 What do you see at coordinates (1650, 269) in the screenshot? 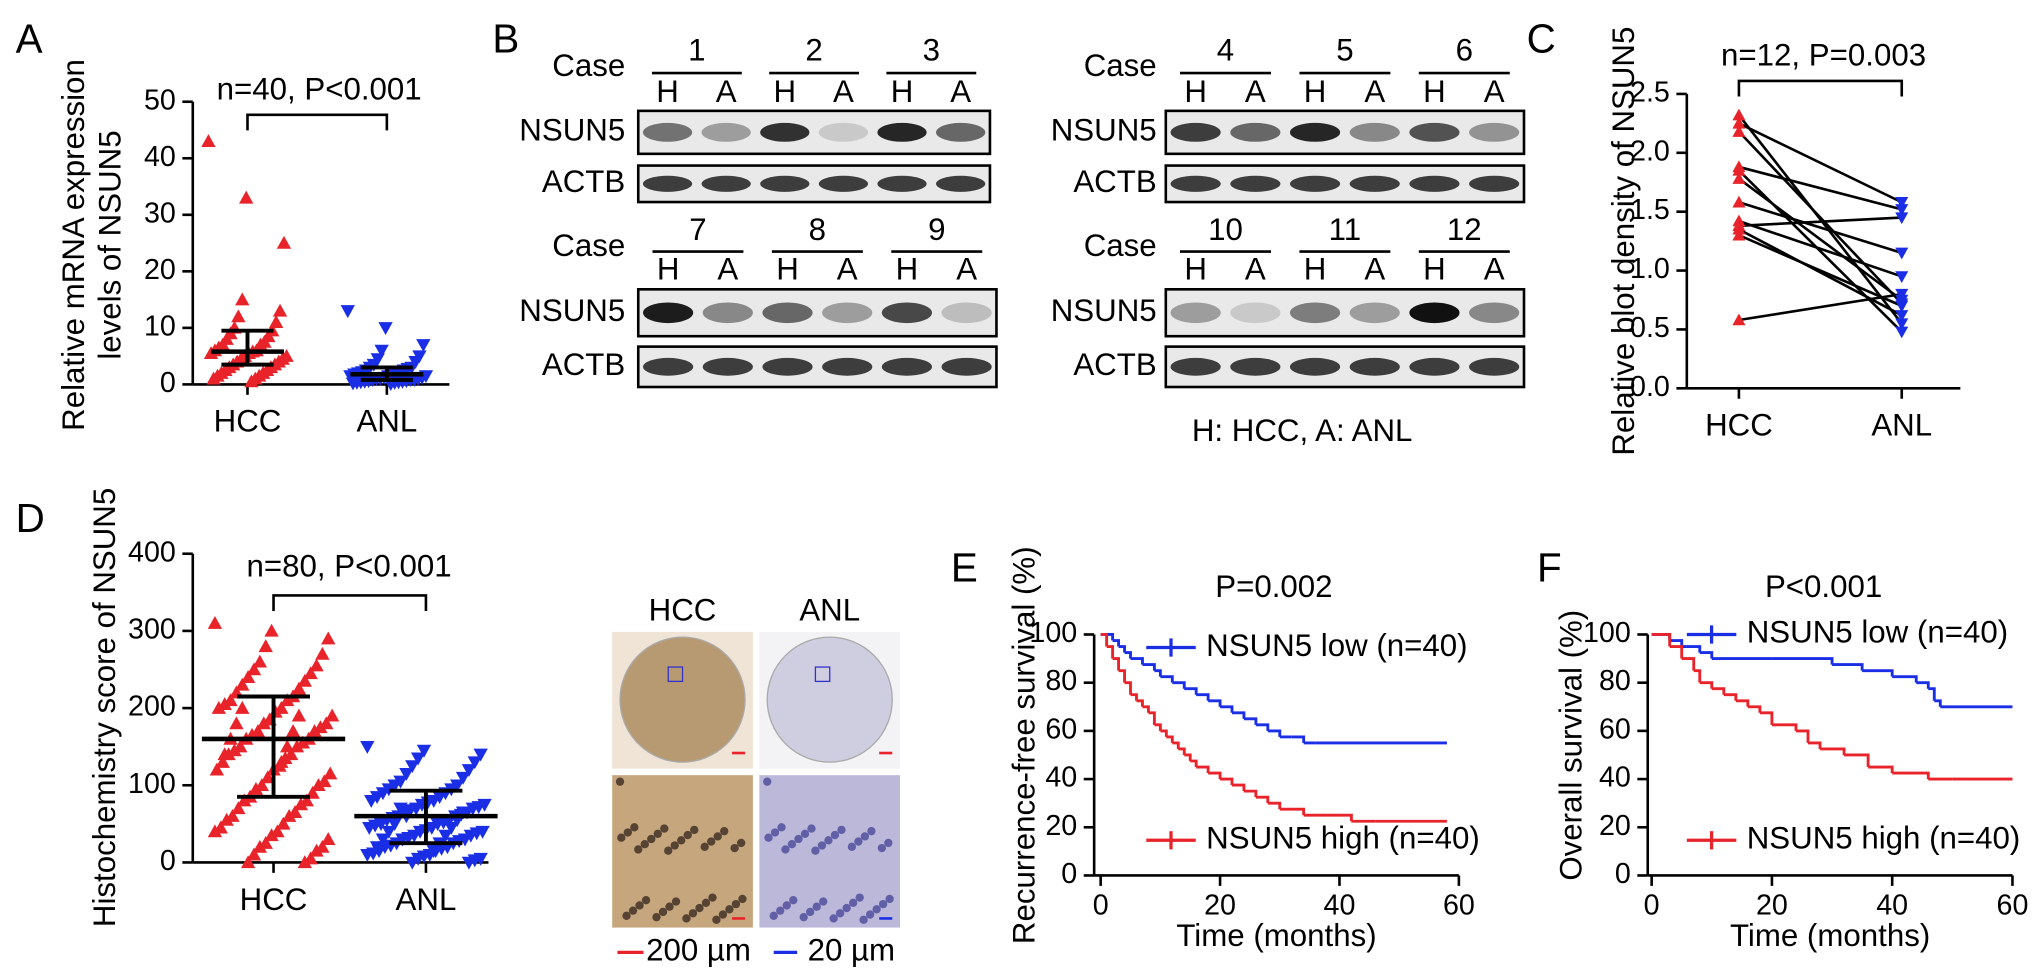
I see `y-tick-label: 1.0` at bounding box center [1650, 269].